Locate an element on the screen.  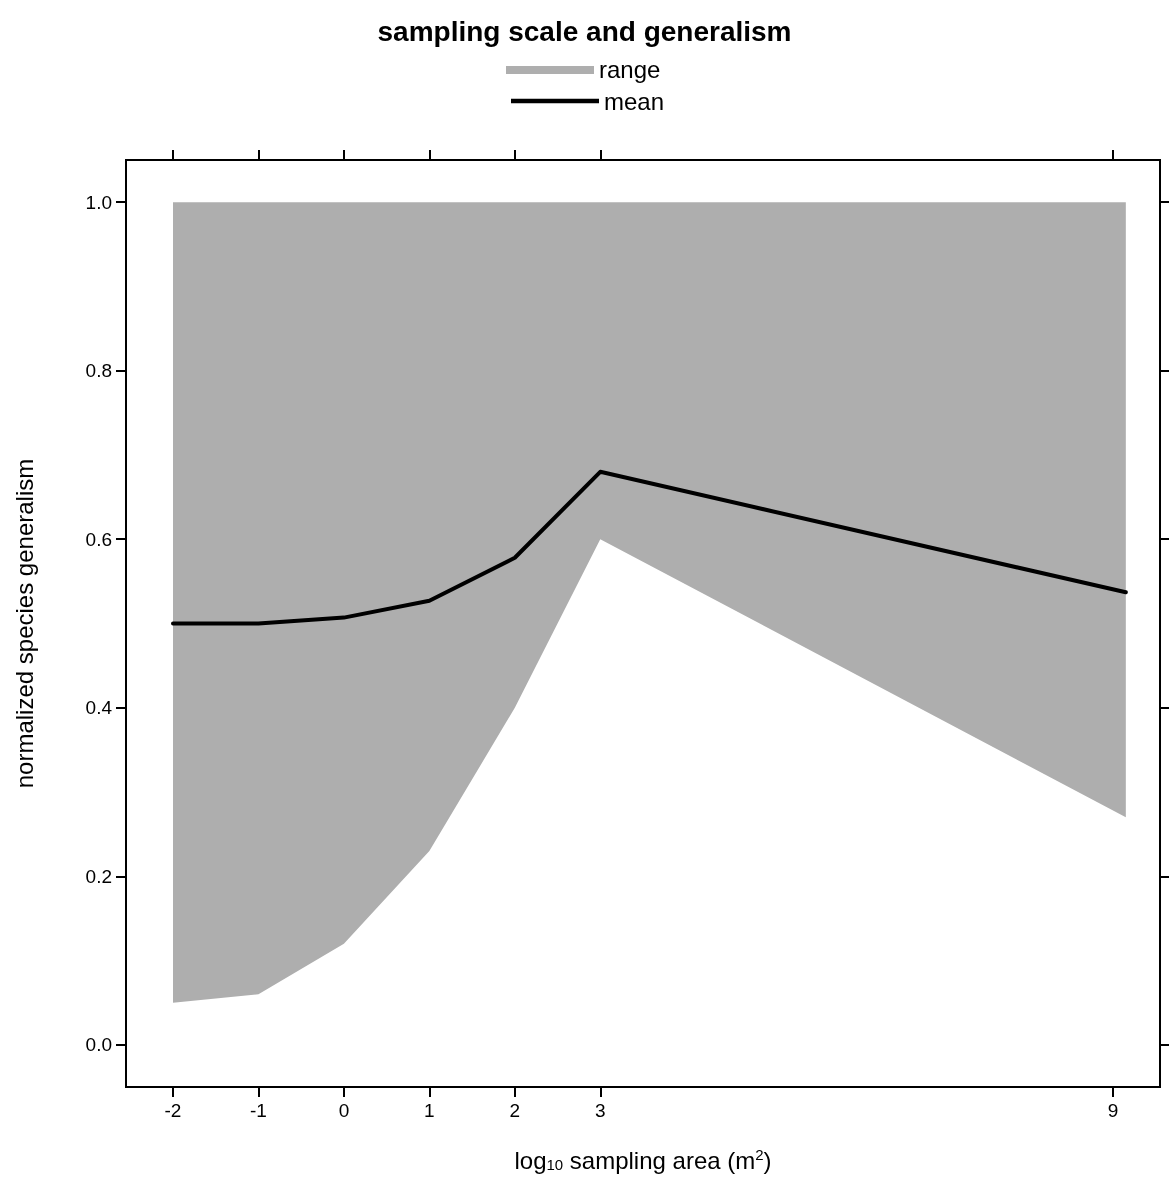
x-tick-label: 9 is located at coordinates (1113, 1110).